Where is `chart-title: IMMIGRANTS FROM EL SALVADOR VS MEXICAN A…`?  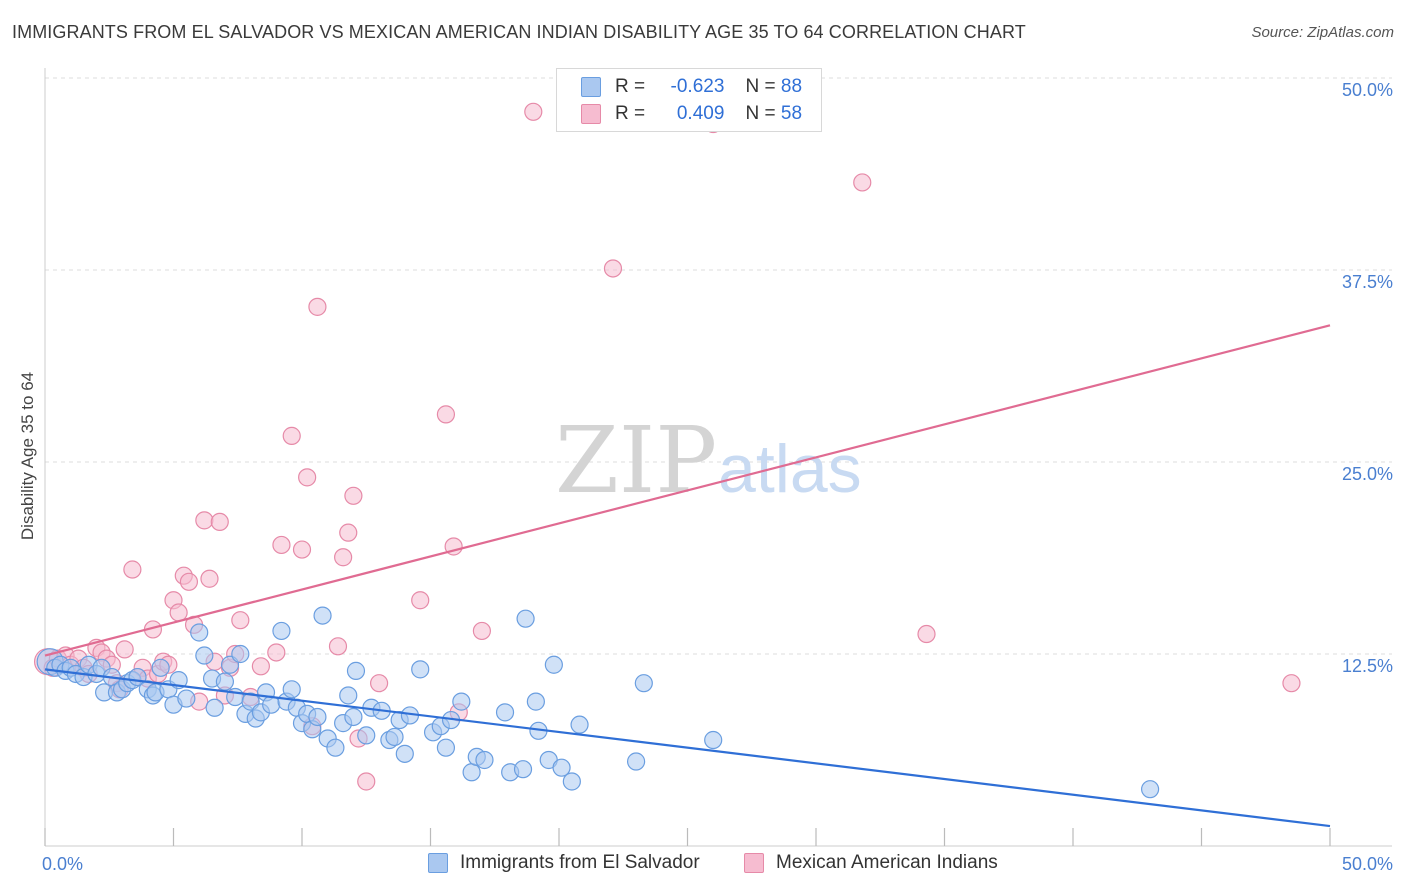 chart-title: IMMIGRANTS FROM EL SALVADOR VS MEXICAN A… is located at coordinates (519, 32).